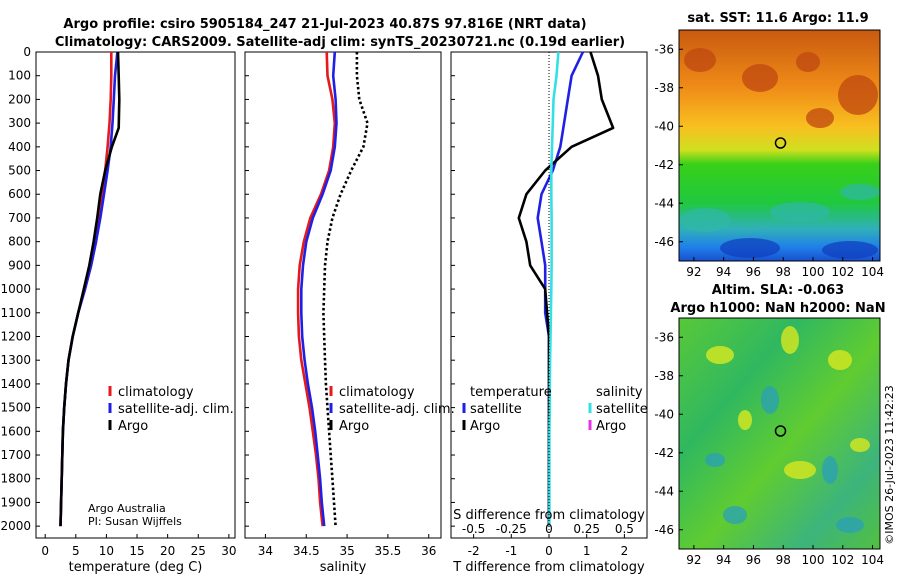 This screenshot has width=900, height=580. What do you see at coordinates (388, 551) in the screenshot?
I see `x-tick-label: 35.5` at bounding box center [388, 551].